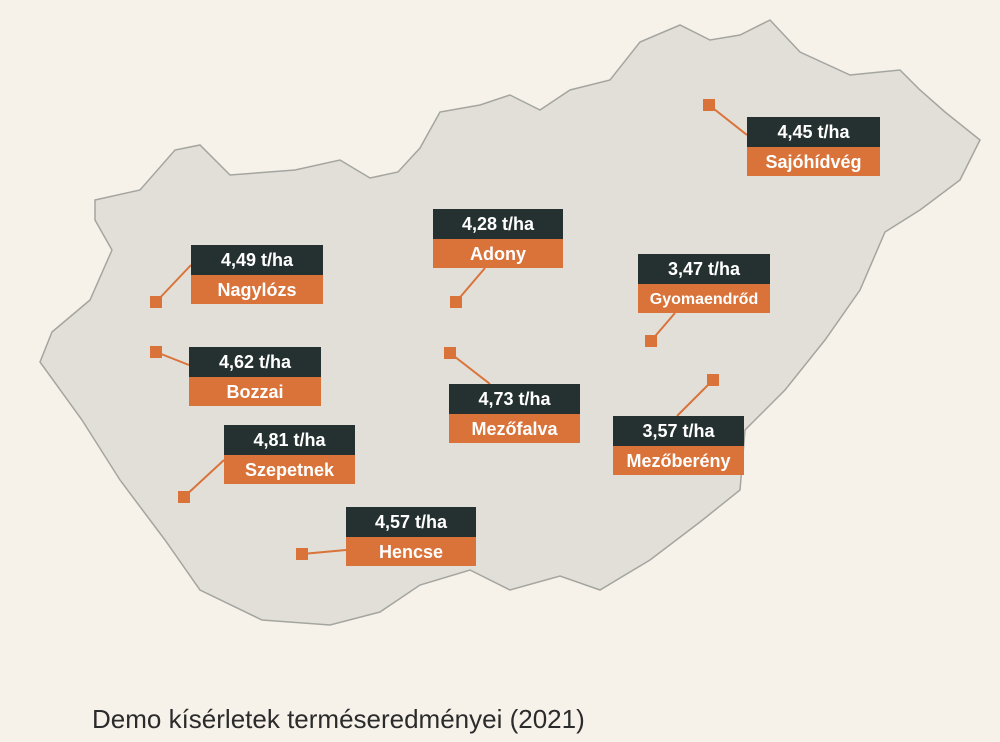 This screenshot has width=1000, height=742. I want to click on yield-label: 4,73 t/ha, so click(514, 399).